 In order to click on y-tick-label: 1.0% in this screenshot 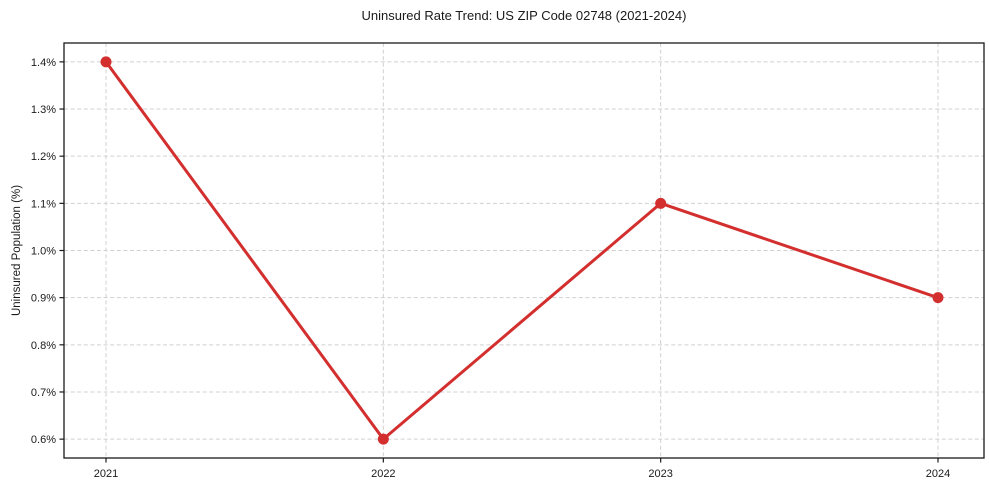, I will do `click(43, 252)`.